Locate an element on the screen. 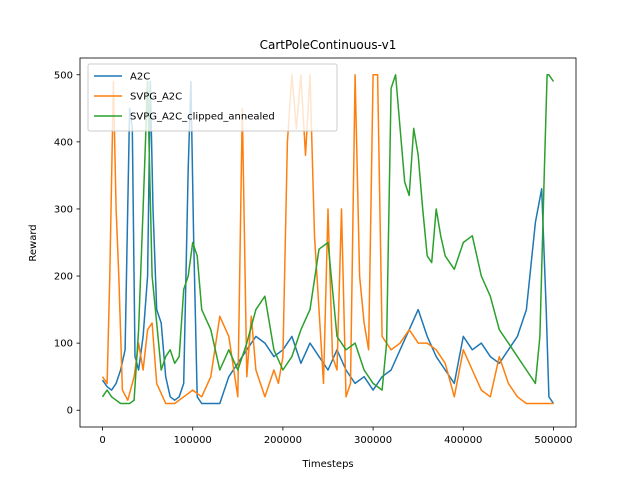 This screenshot has width=640, height=480. legend-box is located at coordinates (212, 97).